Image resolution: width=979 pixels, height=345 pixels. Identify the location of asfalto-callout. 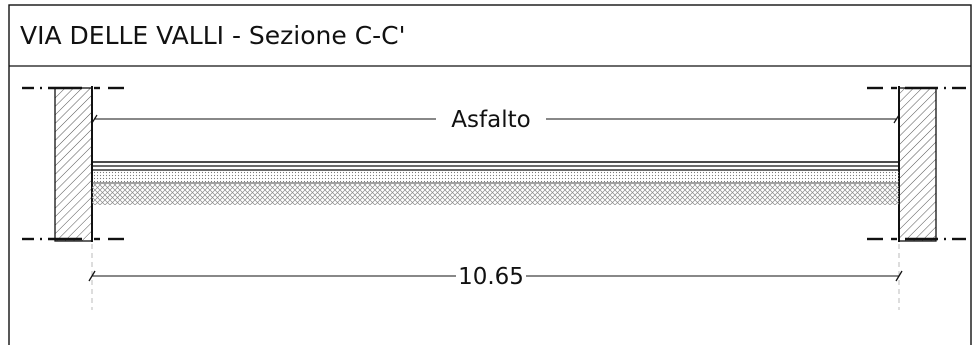
(495, 119).